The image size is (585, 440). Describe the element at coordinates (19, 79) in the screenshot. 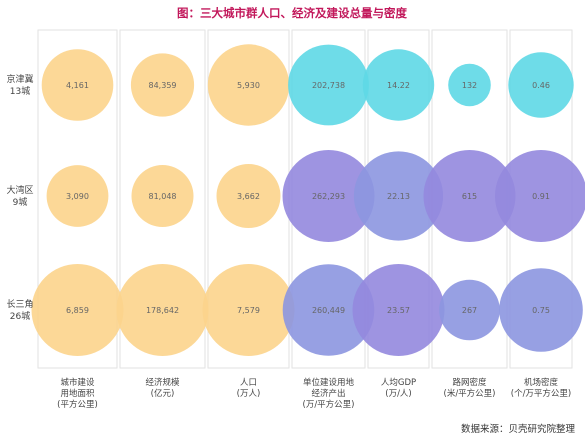

I see `row-label: 京津冀` at that location.